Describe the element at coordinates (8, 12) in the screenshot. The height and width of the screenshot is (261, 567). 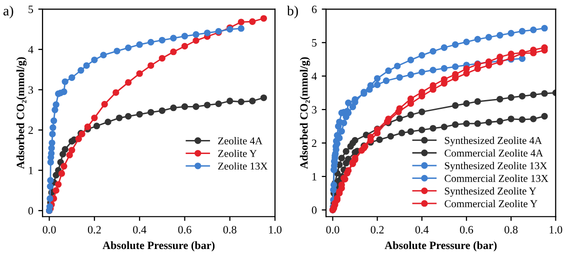
I see `chart-title: a)` at that location.